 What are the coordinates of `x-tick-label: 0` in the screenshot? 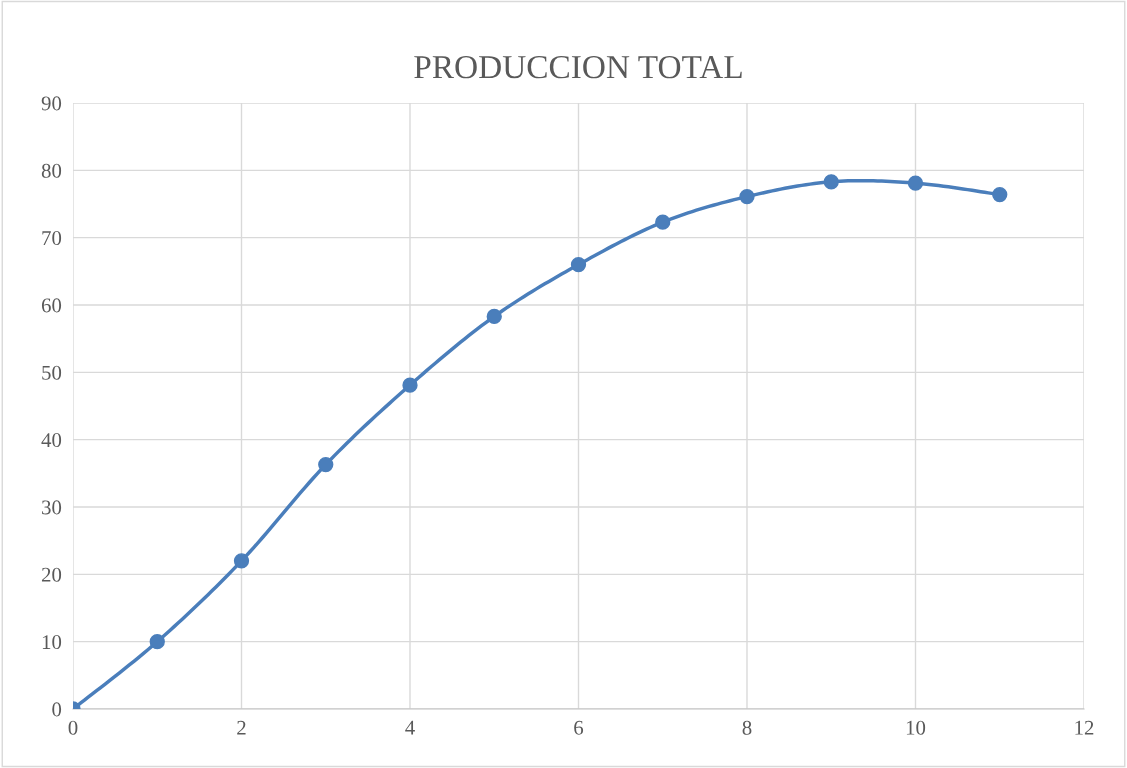 It's located at (73, 727).